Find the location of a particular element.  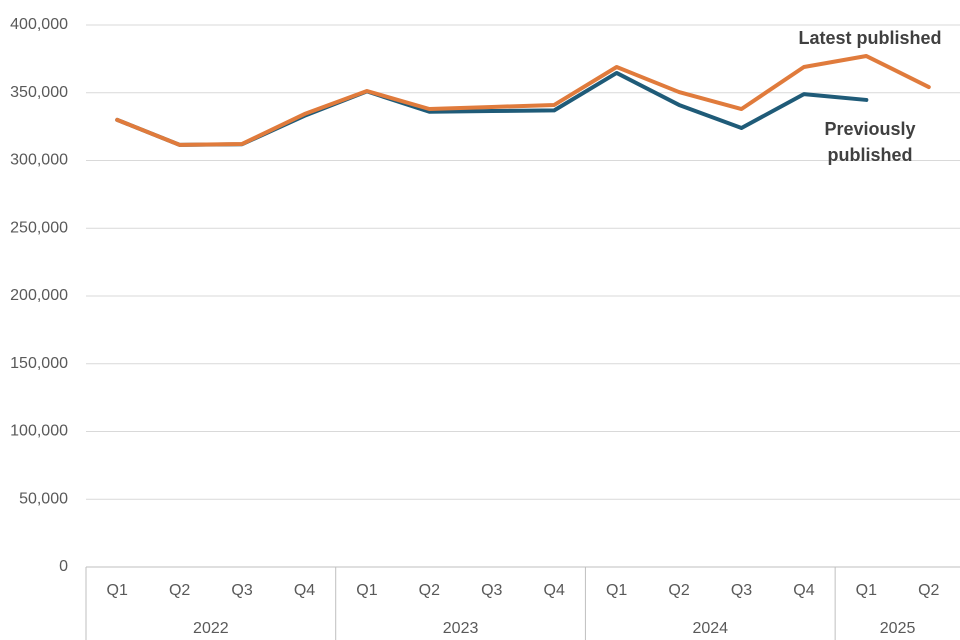

series-label: Latest published is located at coordinates (870, 38).